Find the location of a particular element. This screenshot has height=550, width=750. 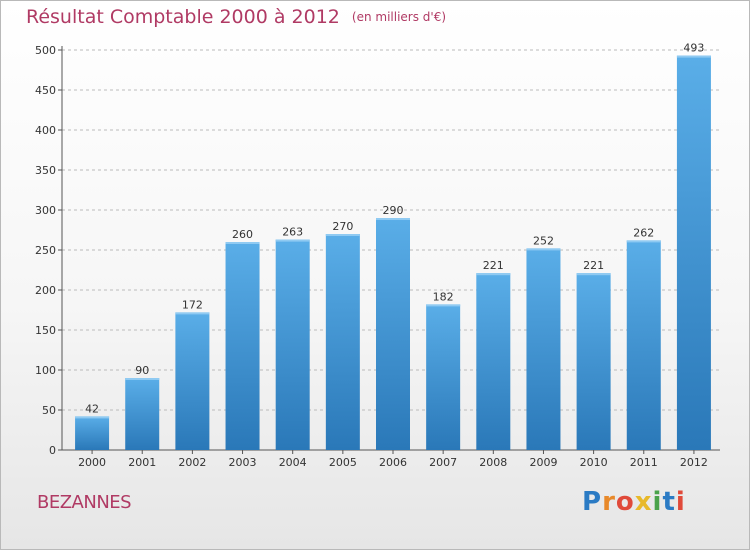

bar-2008 is located at coordinates (493, 361).